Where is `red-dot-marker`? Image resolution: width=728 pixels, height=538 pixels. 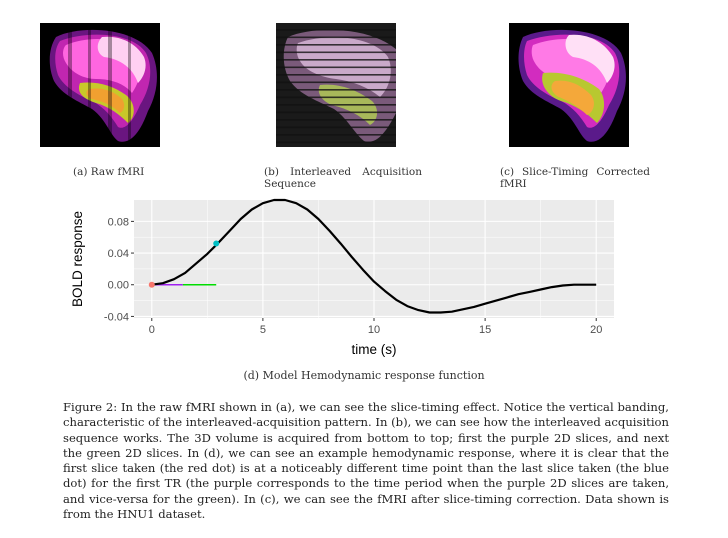
red-dot-marker is located at coordinates (151, 284).